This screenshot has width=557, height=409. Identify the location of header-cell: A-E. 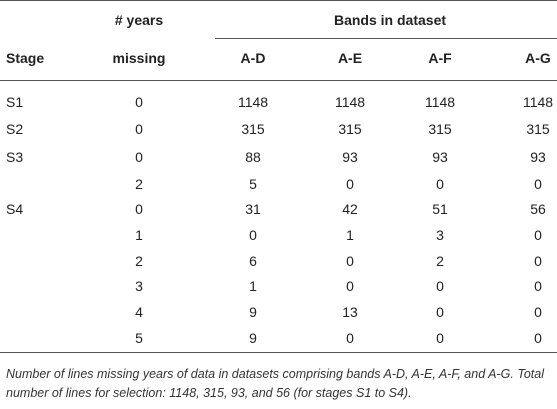
(350, 58).